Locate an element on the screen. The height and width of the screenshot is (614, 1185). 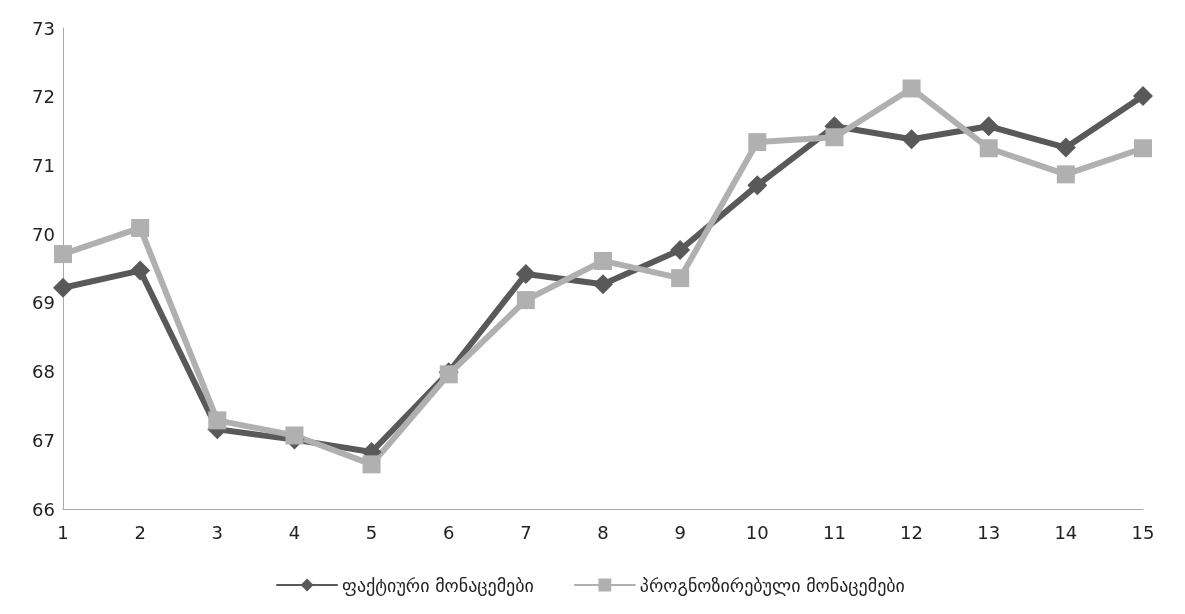
y-tick-label: 67 is located at coordinates (43, 440).